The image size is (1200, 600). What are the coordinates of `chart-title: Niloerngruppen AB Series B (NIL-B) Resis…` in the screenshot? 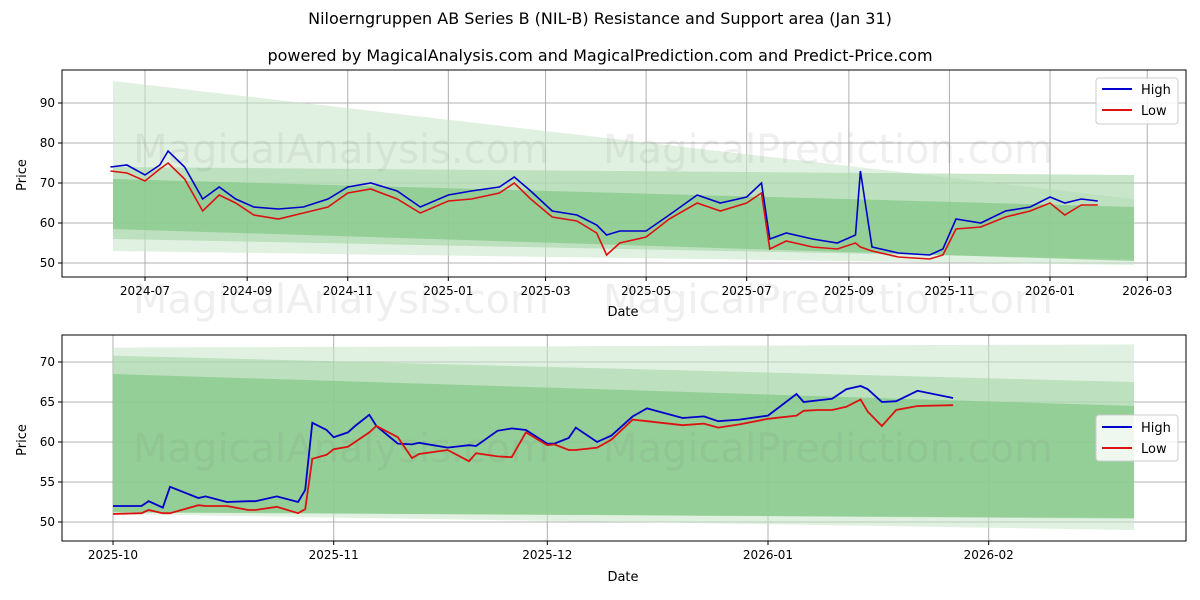 It's located at (600, 18).